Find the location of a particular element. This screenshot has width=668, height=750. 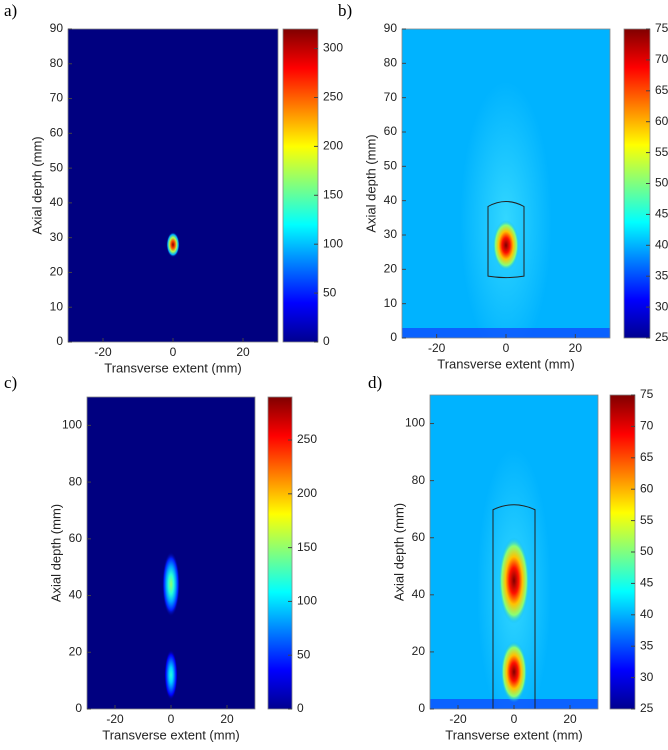

panel-label: a) is located at coordinates (10, 10).